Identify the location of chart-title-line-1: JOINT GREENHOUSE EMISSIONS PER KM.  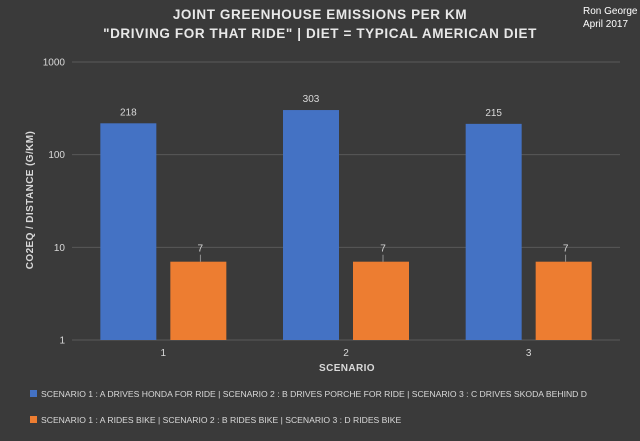
(320, 14).